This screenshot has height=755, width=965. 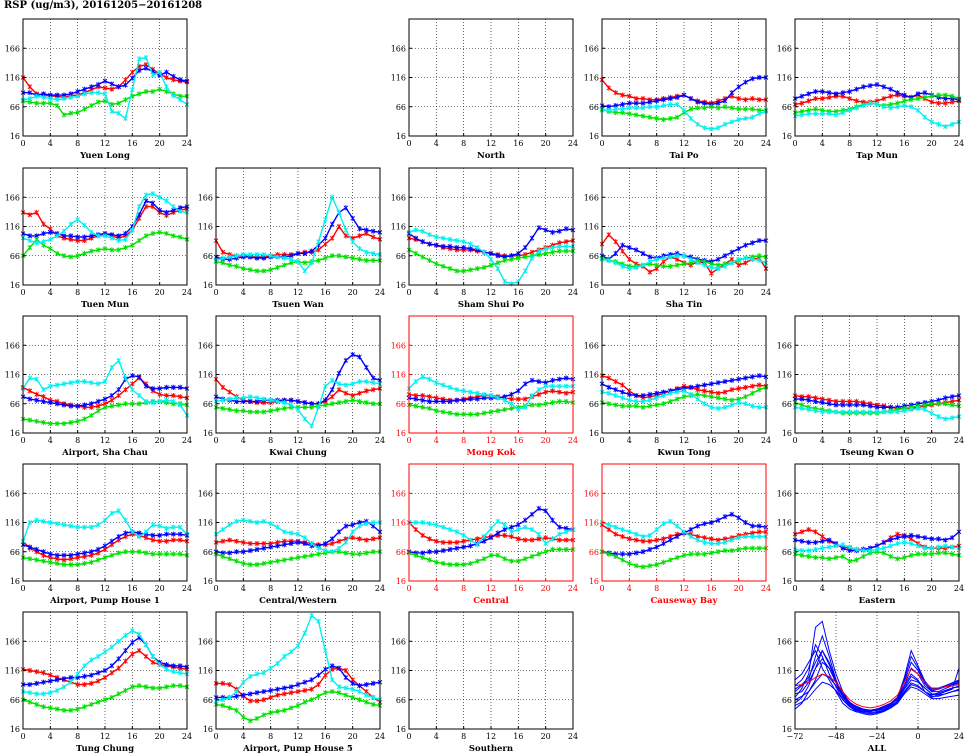 I want to click on y-tick-label: 116, so click(x=205, y=375).